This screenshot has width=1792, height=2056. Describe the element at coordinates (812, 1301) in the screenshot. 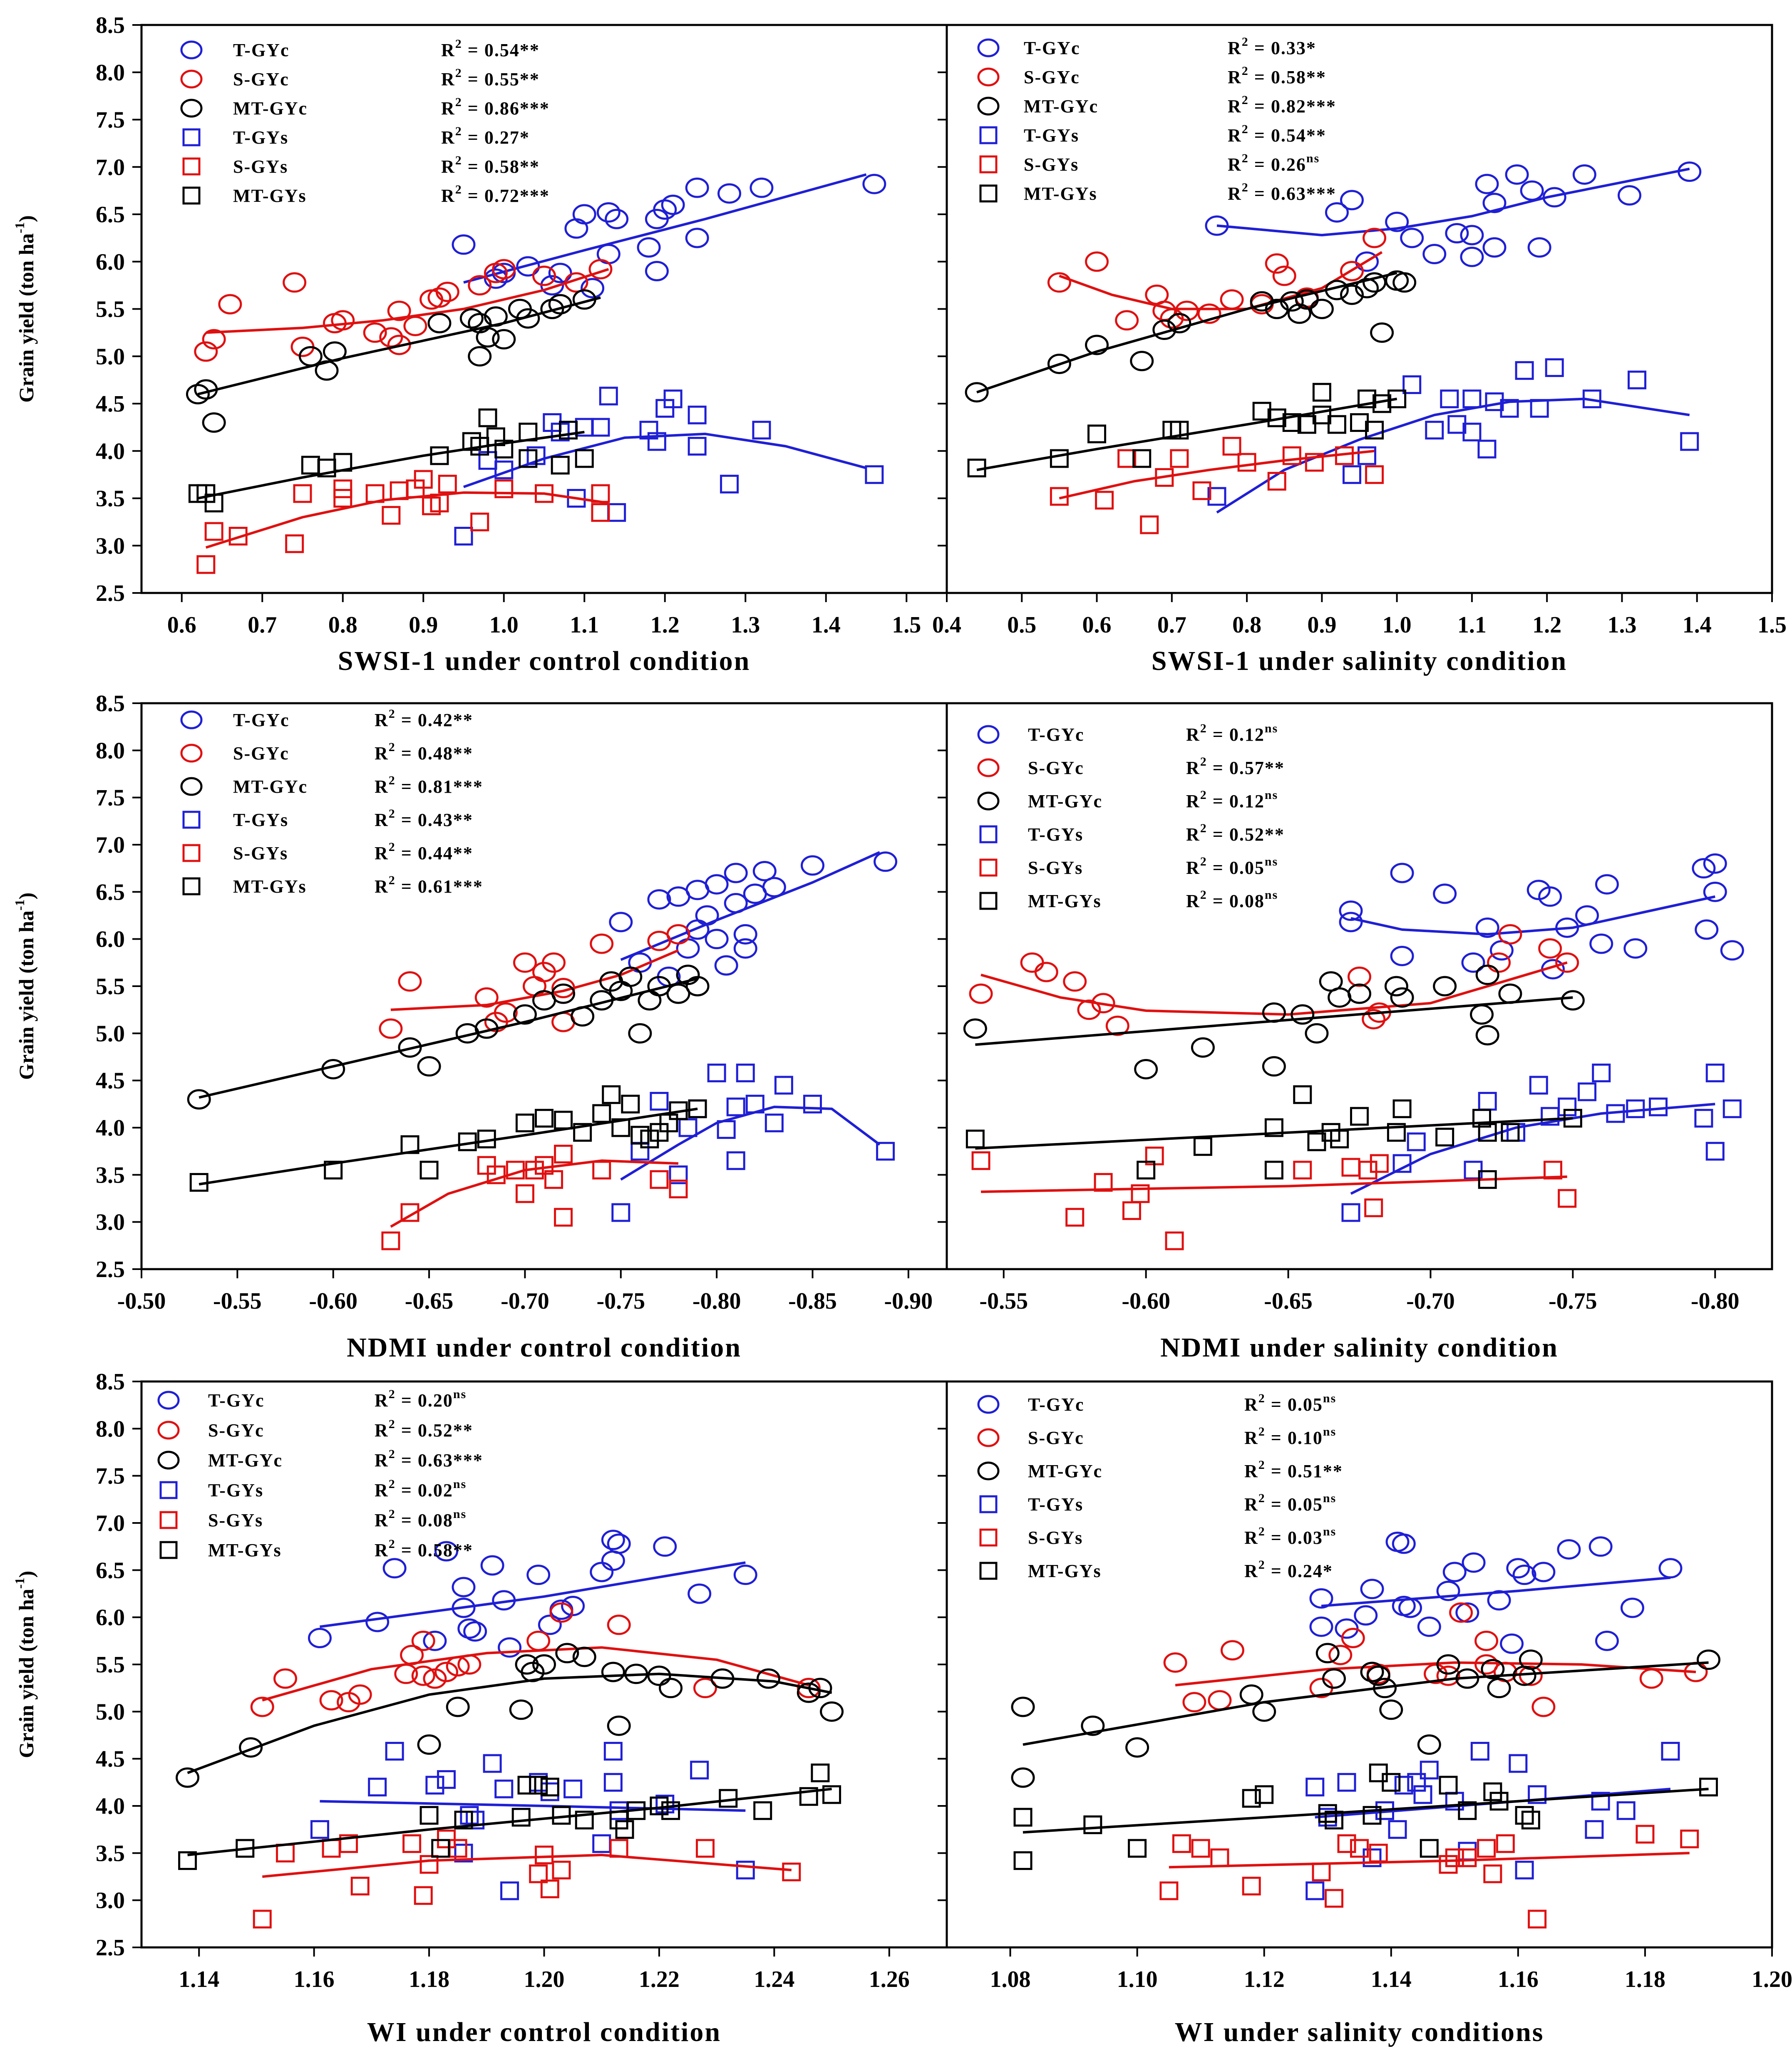

I see `x-tick-label: -0.85` at that location.